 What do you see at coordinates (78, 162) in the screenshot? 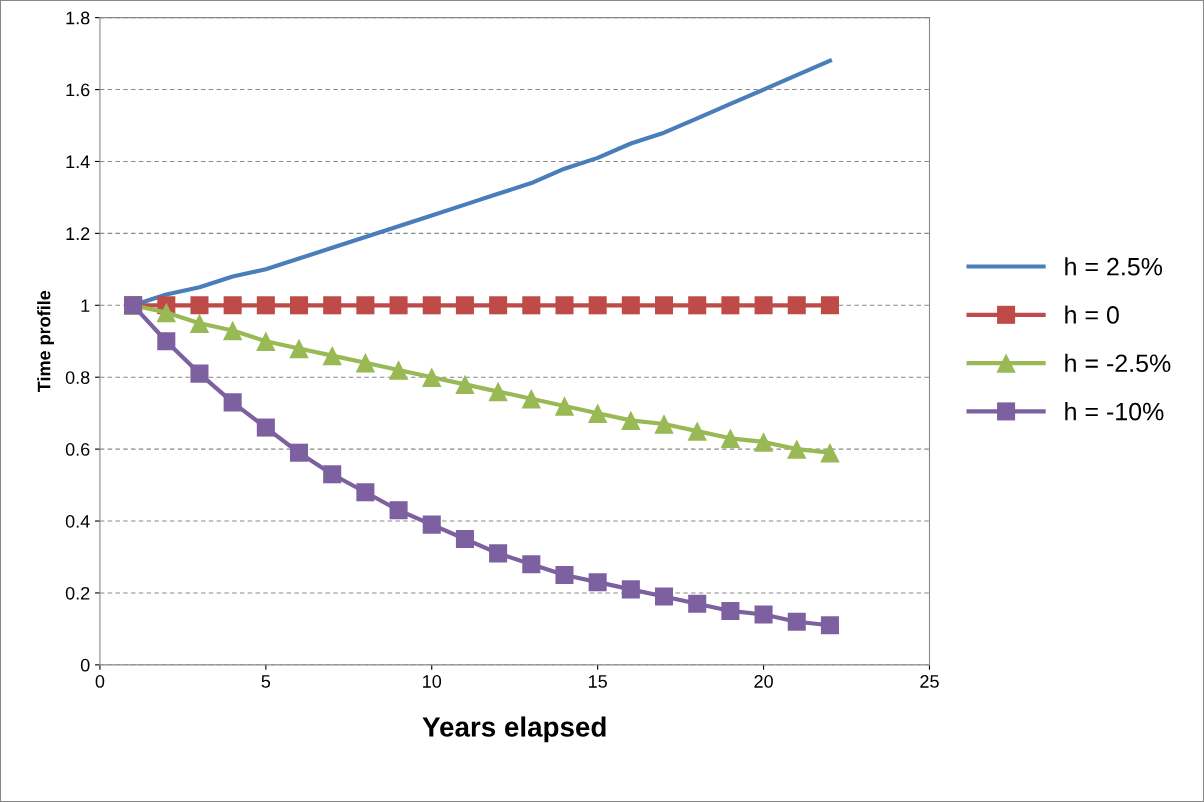
I see `y-tick-label: 1.4` at bounding box center [78, 162].